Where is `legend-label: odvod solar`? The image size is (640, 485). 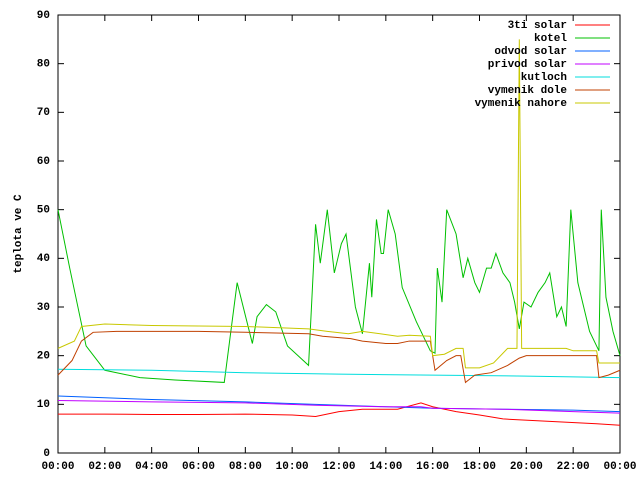 legend-label: odvod solar is located at coordinates (530, 52).